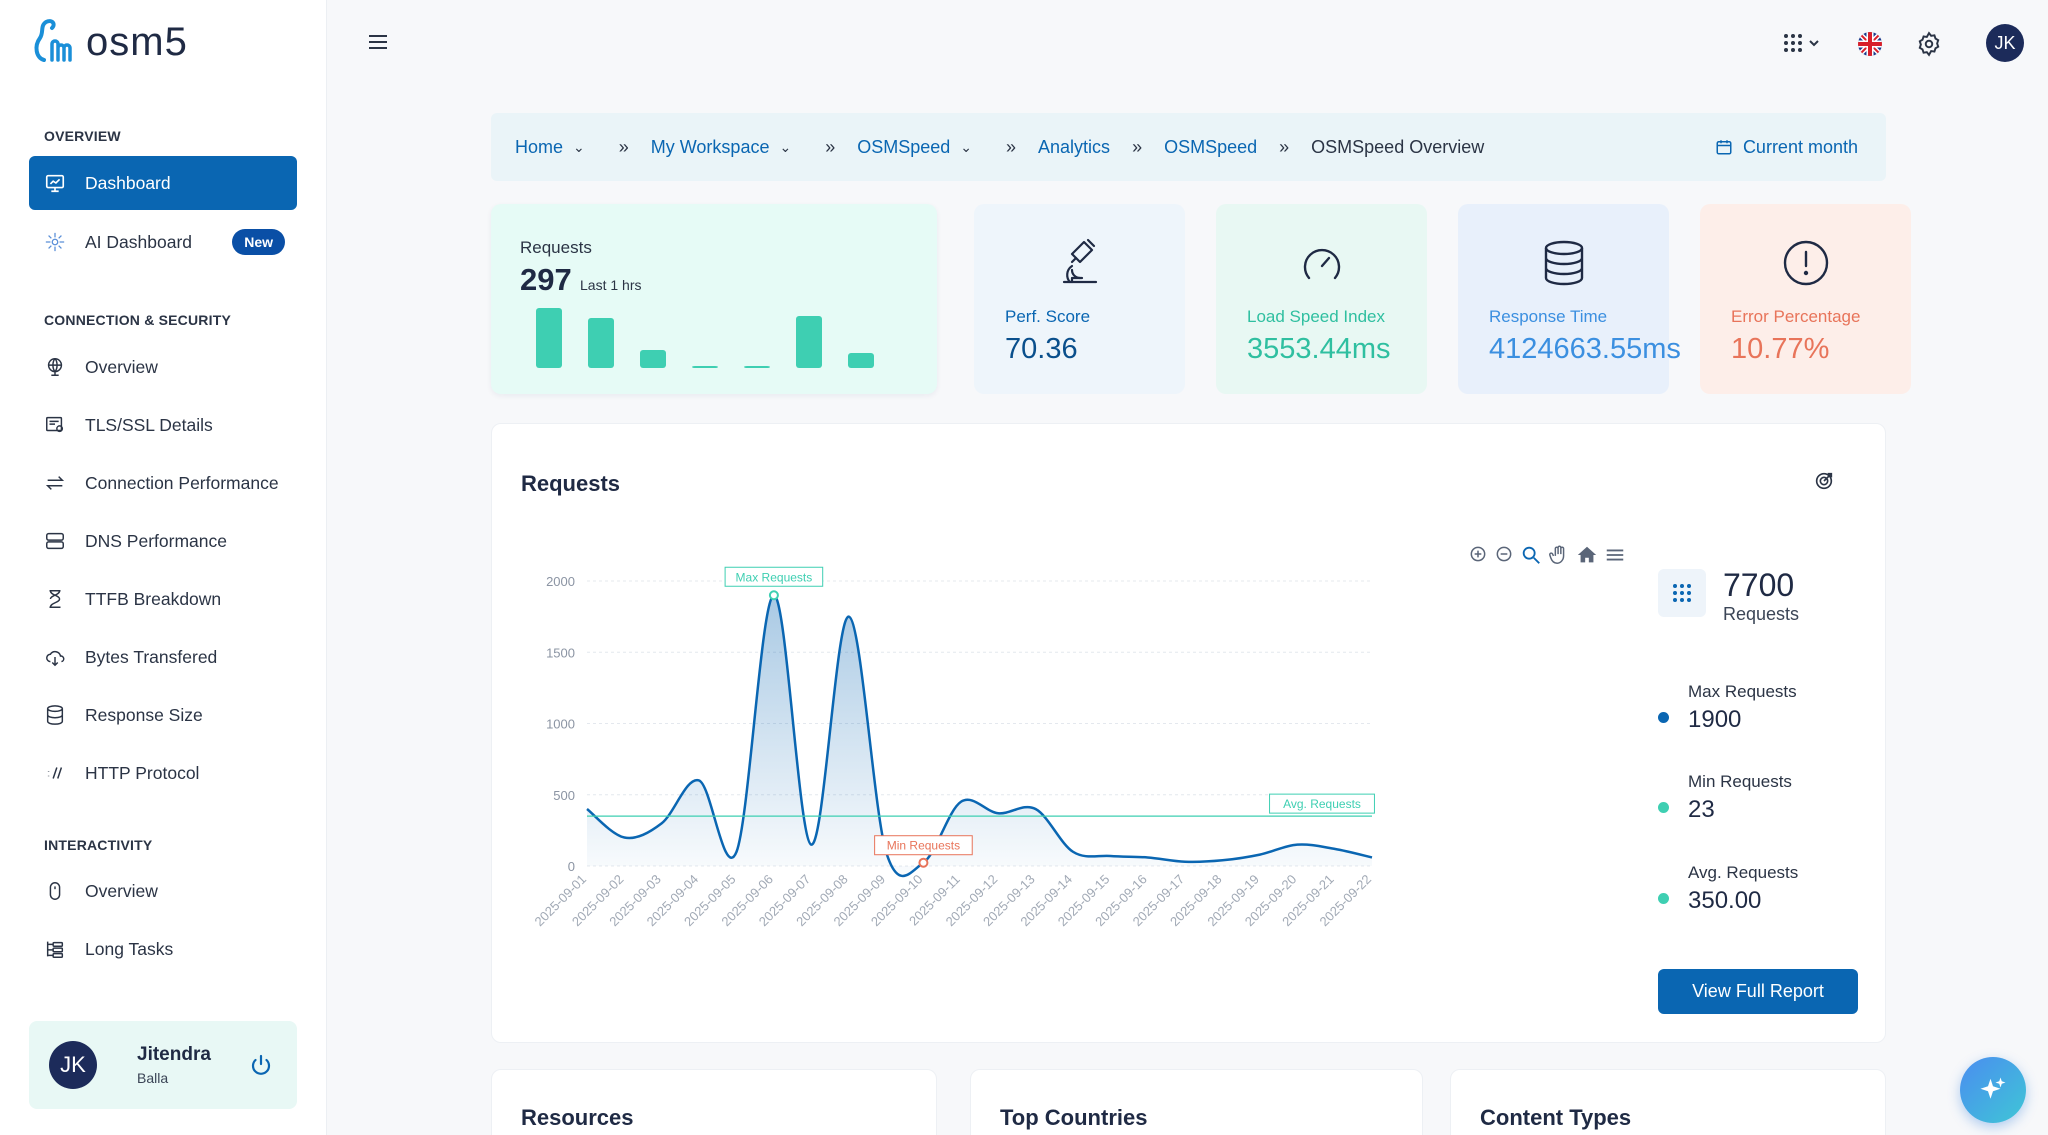 The image size is (2048, 1135). What do you see at coordinates (55, 367) in the screenshot?
I see `globe-icon` at bounding box center [55, 367].